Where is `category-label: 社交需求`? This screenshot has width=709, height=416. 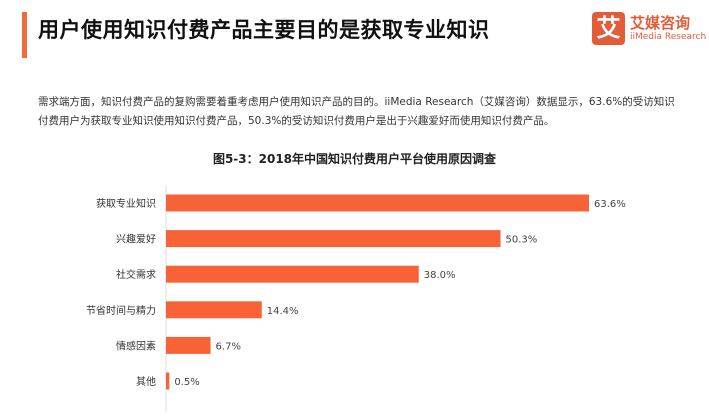
category-label: 社交需求 is located at coordinates (136, 274).